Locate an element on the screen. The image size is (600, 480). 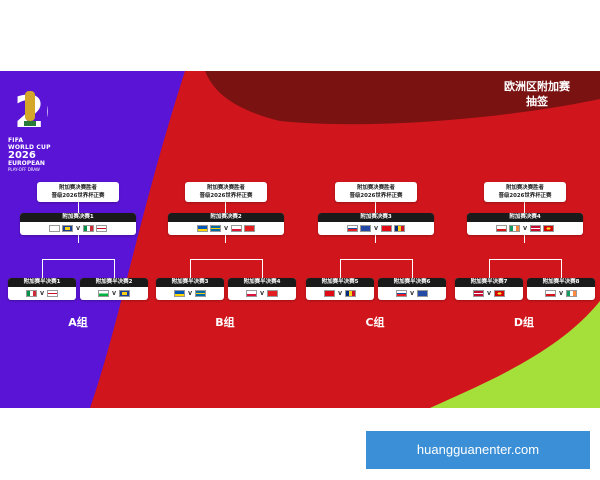
logo-european: EUROPEAN is located at coordinates (26, 163).